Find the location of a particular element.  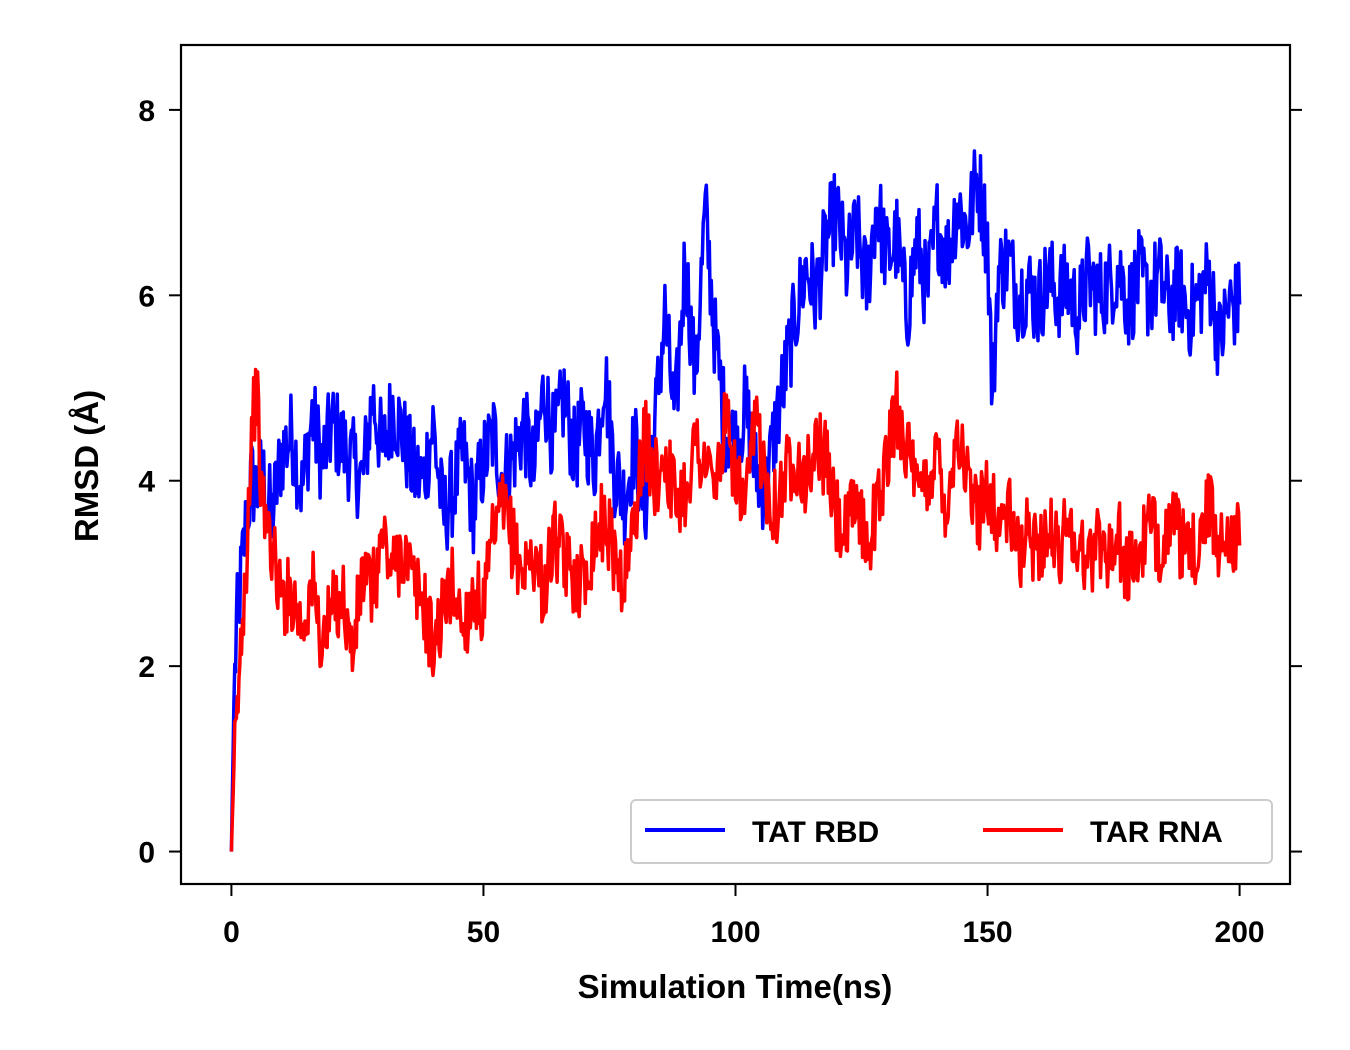

x-axis-ticks: 0 50 100 150 200 is located at coordinates (744, 916).